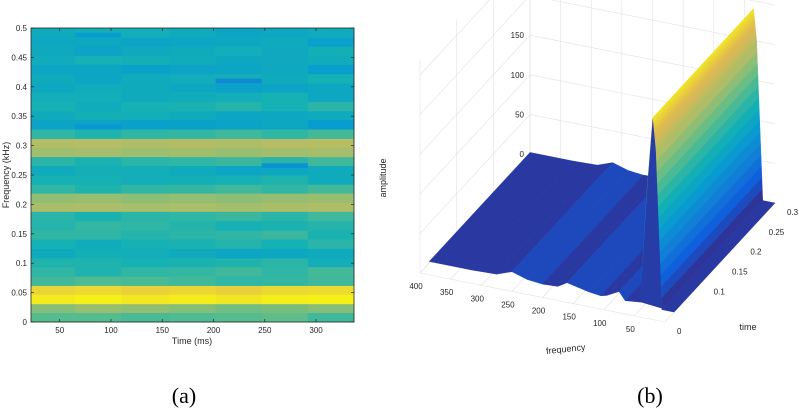 Image resolution: width=799 pixels, height=411 pixels. I want to click on heatmap-y-tick-label: 0.25, so click(19, 175).